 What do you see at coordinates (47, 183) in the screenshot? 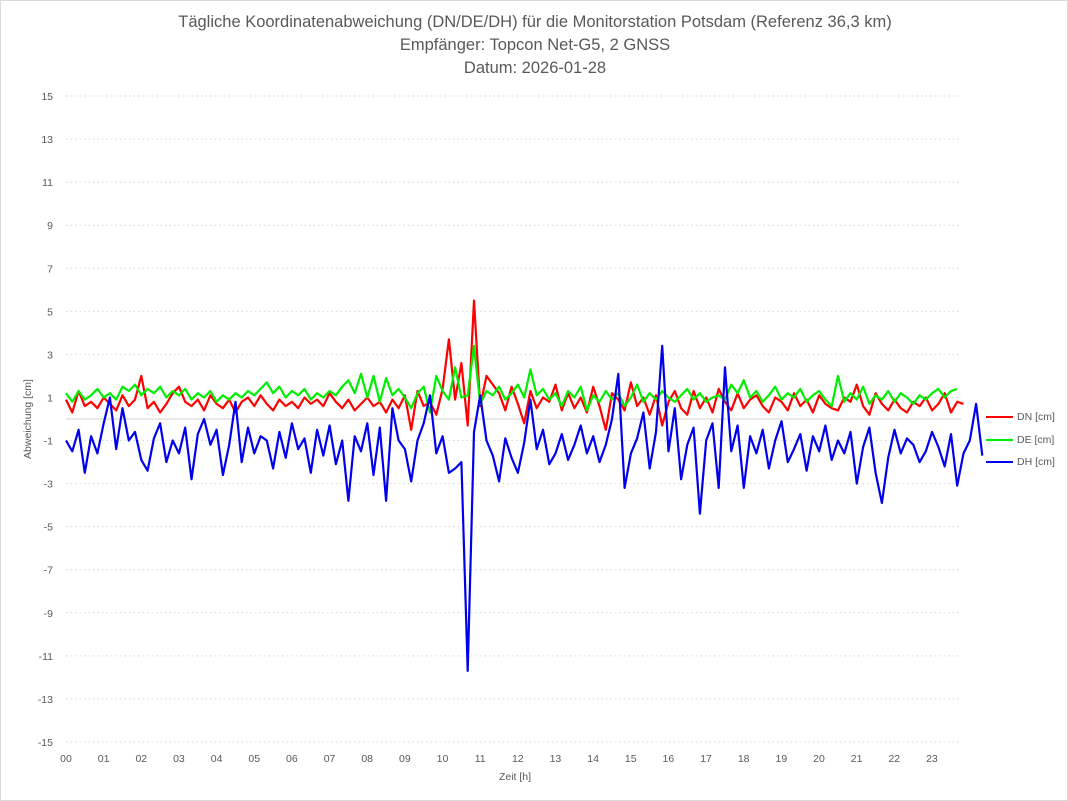
I see `y-tick-label: 11` at bounding box center [47, 183].